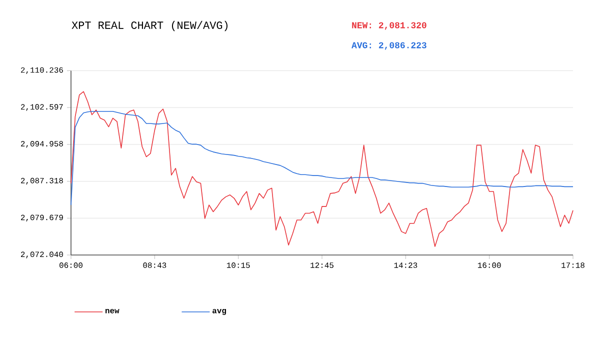  I want to click on chart-title: XPT REAL CHART (NEW/AVG), so click(150, 26).